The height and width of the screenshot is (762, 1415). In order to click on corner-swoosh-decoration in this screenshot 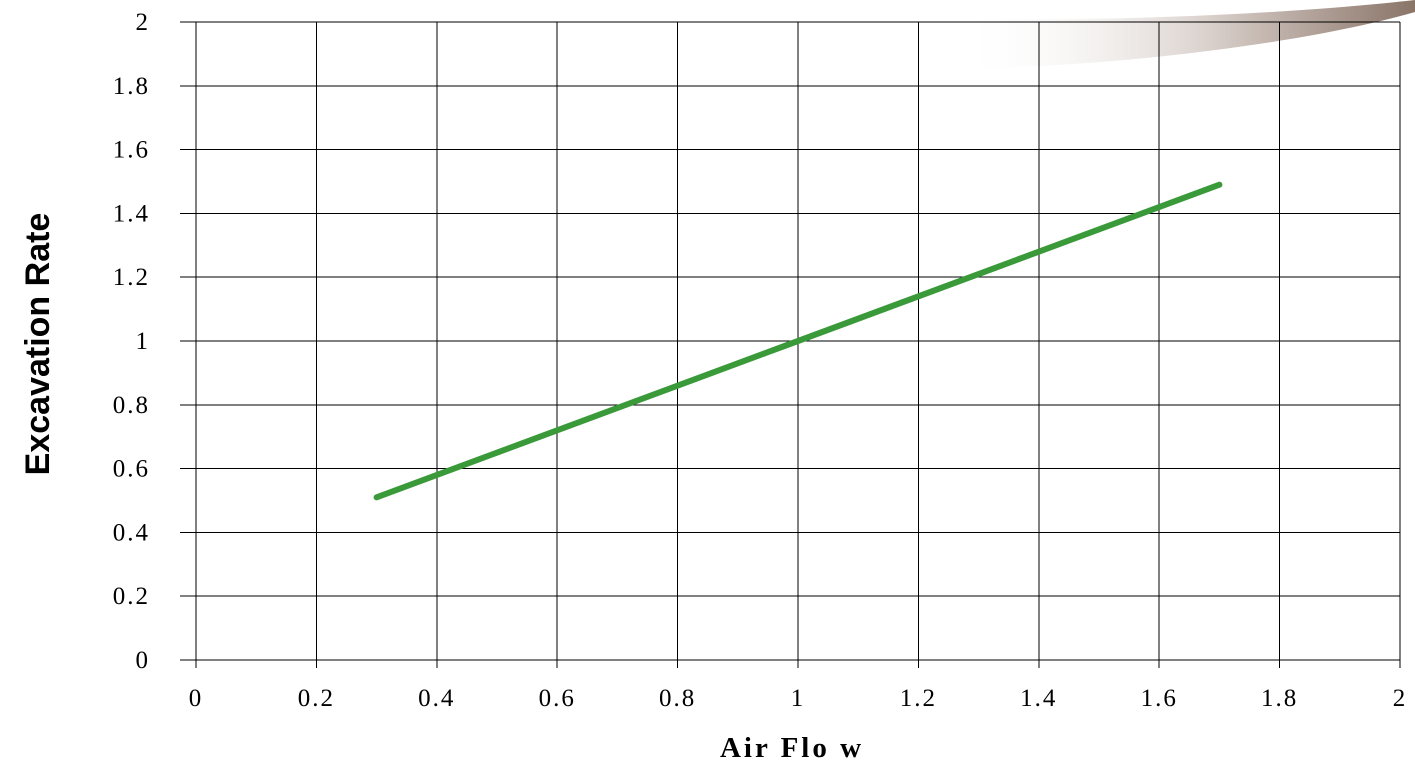, I will do `click(1187, 34)`.